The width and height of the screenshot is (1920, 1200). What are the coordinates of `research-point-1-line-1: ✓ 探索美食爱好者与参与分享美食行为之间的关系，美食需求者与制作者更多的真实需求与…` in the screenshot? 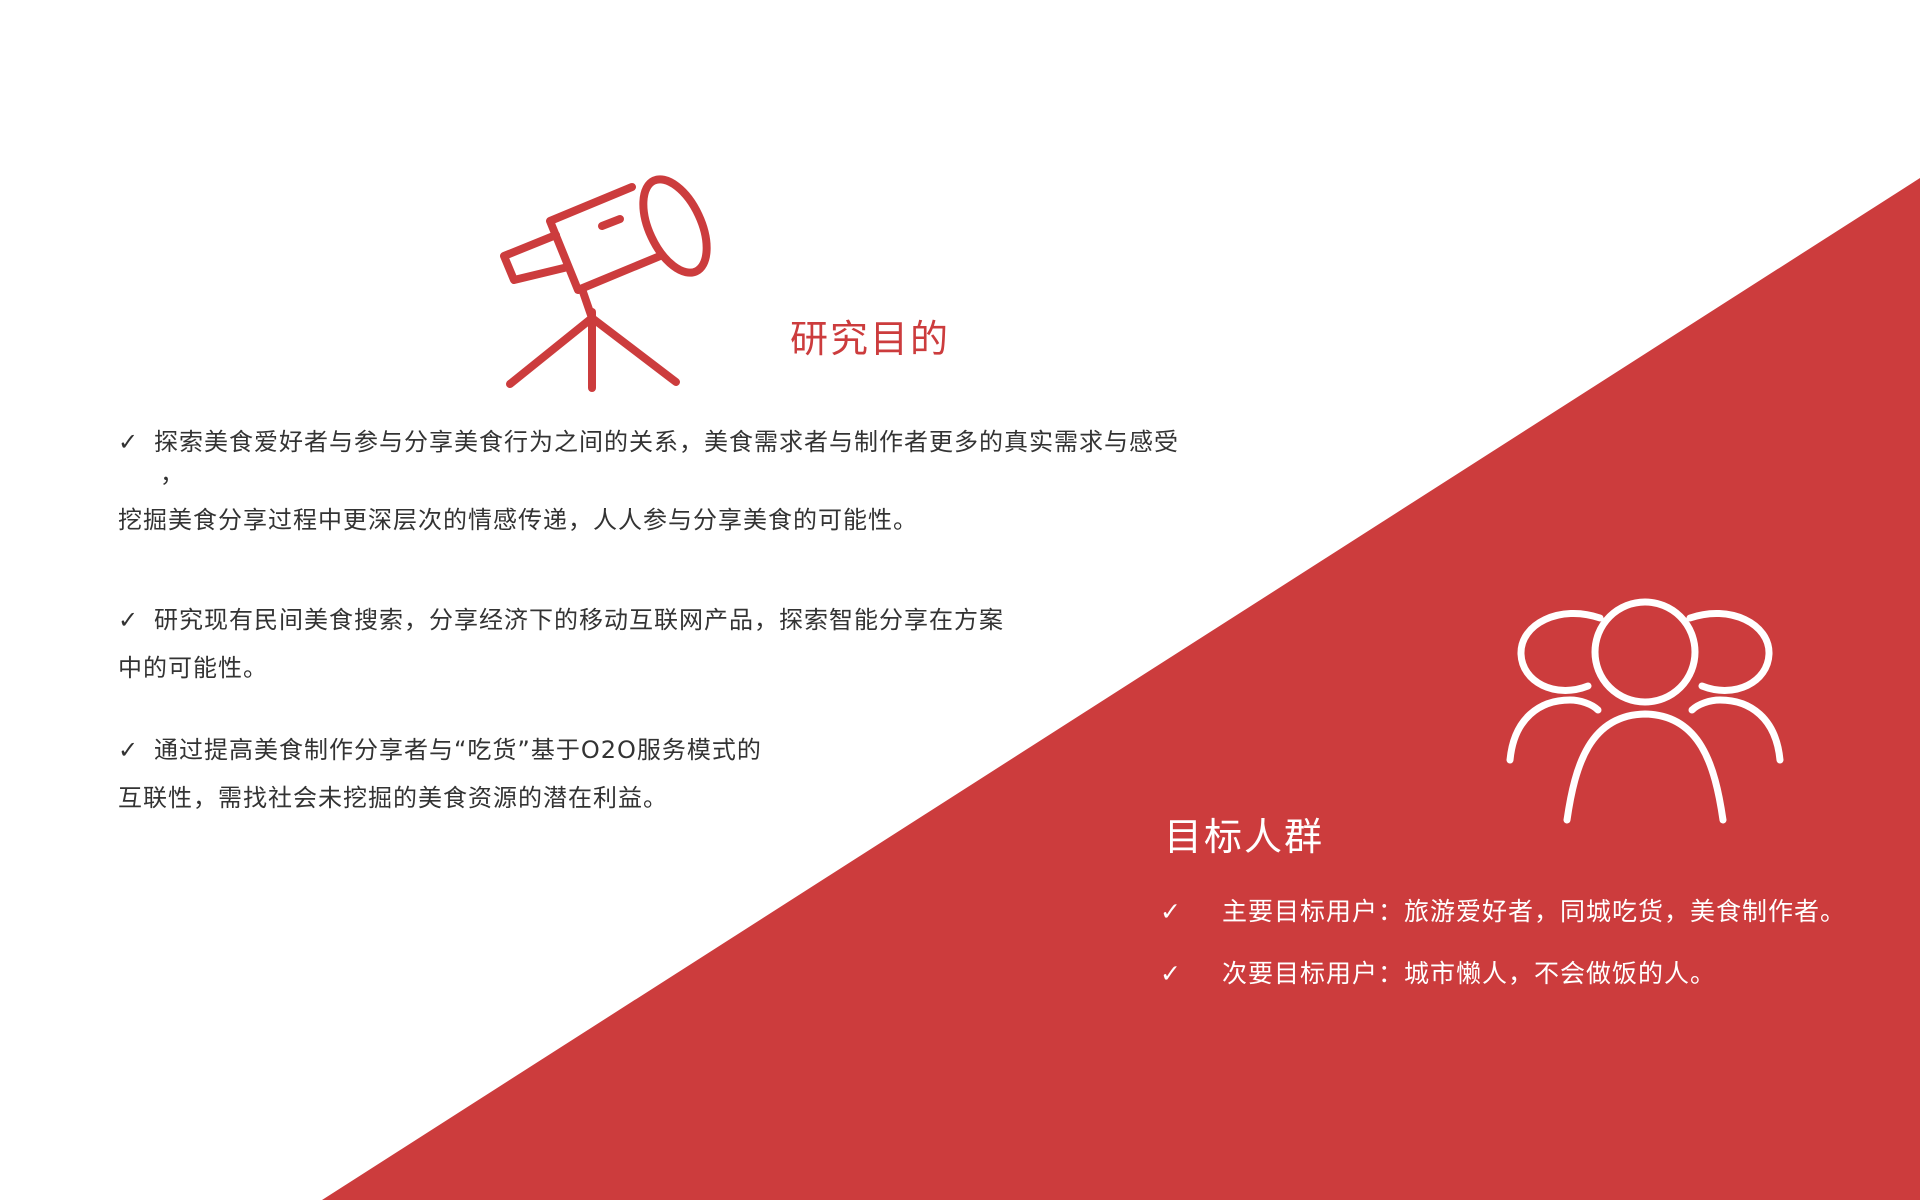 It's located at (648, 442).